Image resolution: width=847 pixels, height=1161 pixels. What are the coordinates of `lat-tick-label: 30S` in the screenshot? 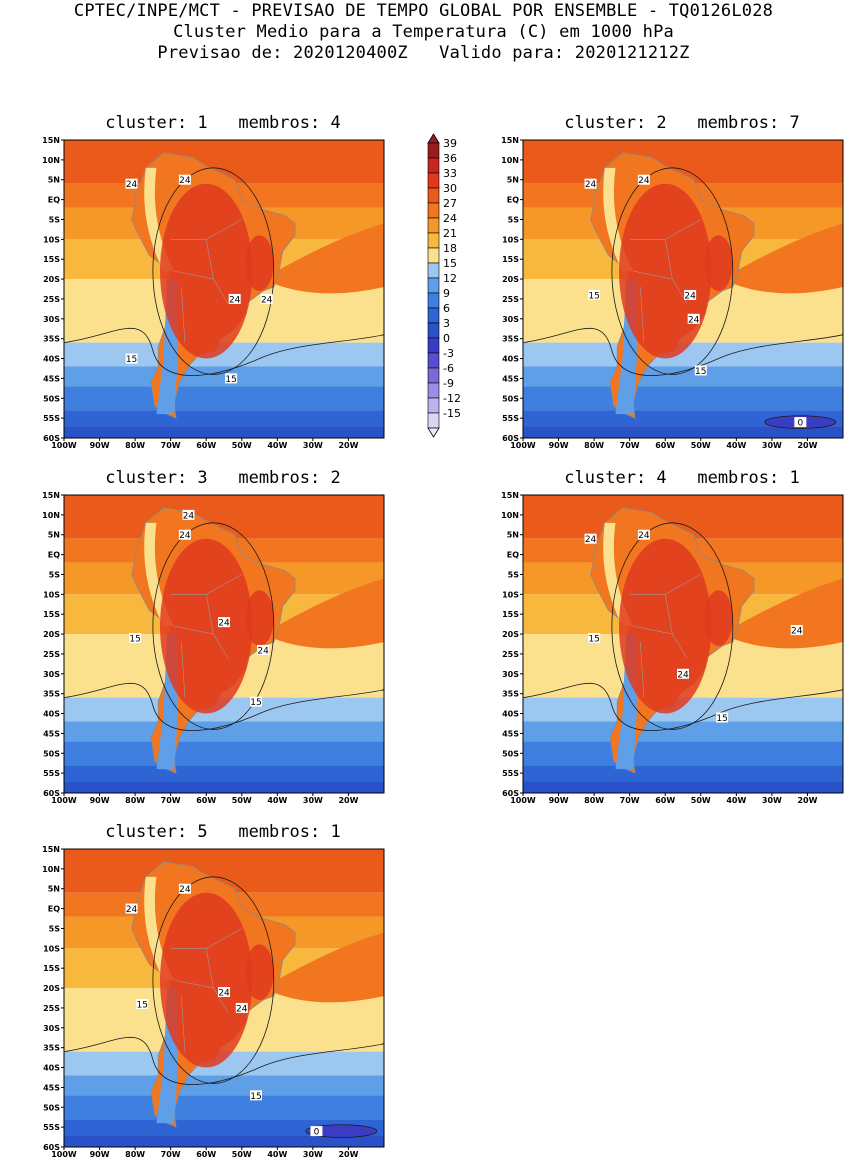 It's located at (51, 319).